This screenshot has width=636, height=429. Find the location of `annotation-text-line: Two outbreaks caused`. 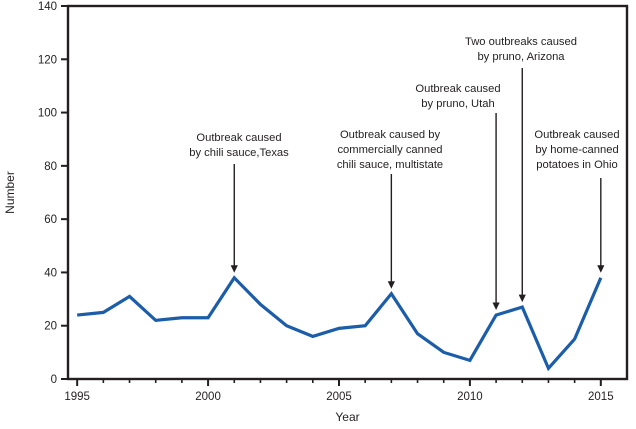

annotation-text-line: Two outbreaks caused is located at coordinates (521, 42).